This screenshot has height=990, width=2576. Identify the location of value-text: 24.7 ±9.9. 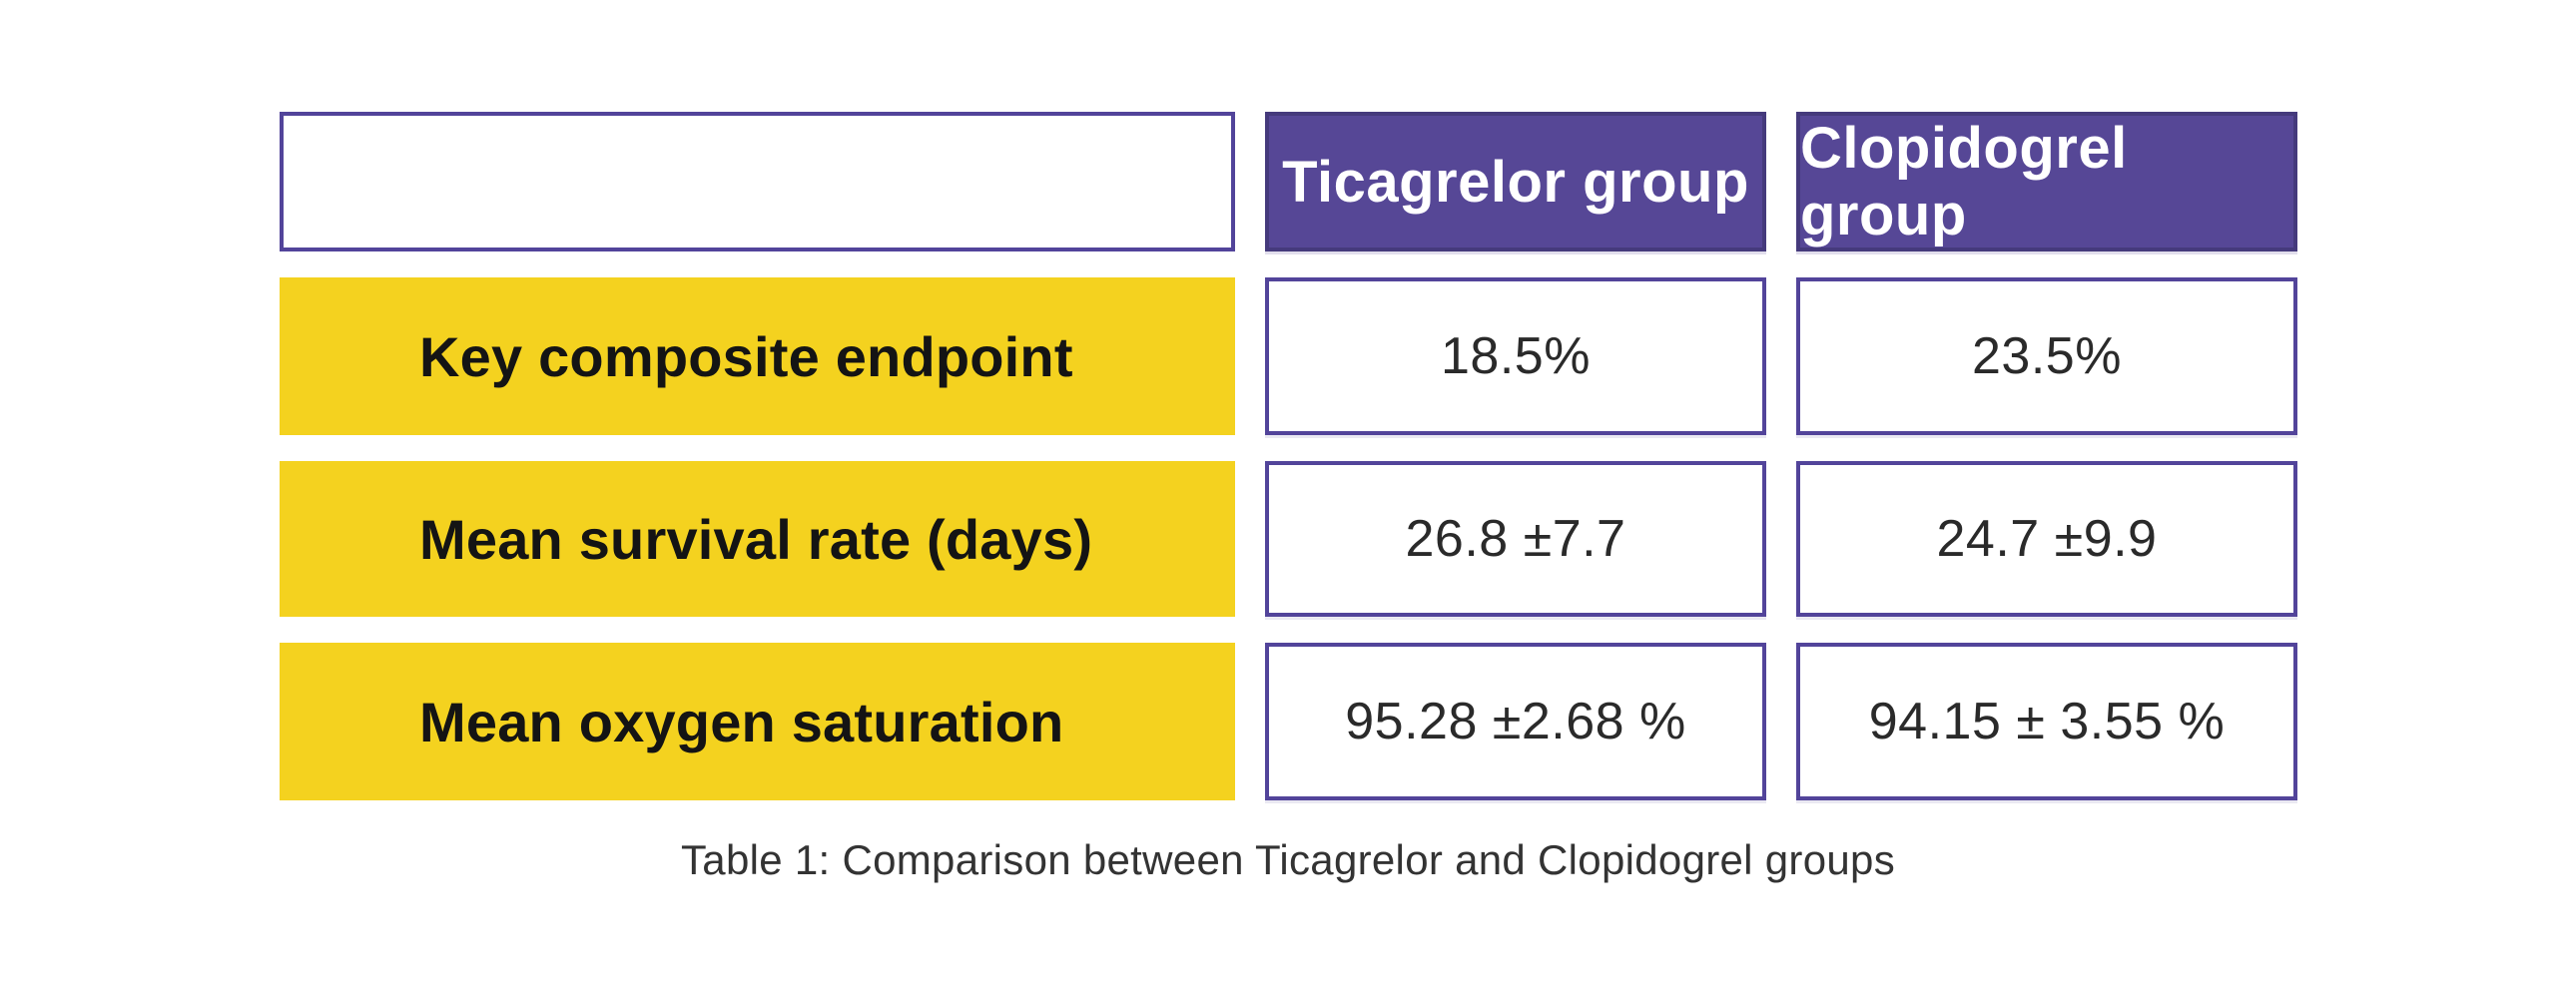
(2047, 539).